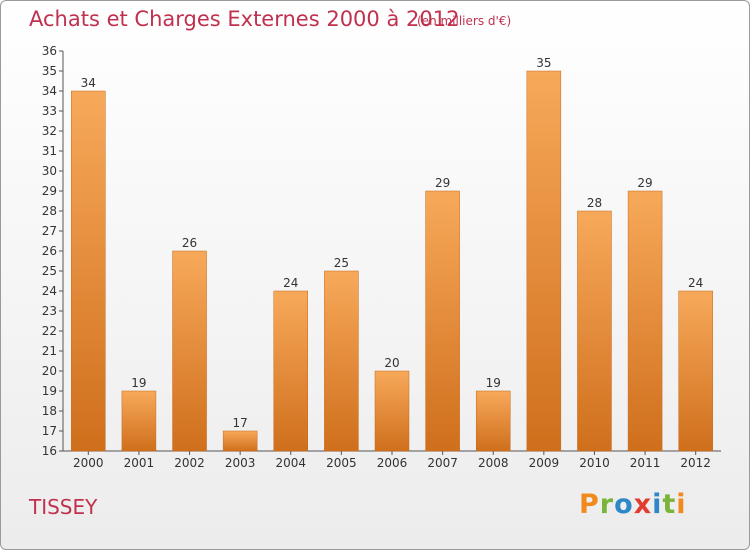 This screenshot has height=550, width=750. What do you see at coordinates (594, 331) in the screenshot?
I see `bar-2010` at bounding box center [594, 331].